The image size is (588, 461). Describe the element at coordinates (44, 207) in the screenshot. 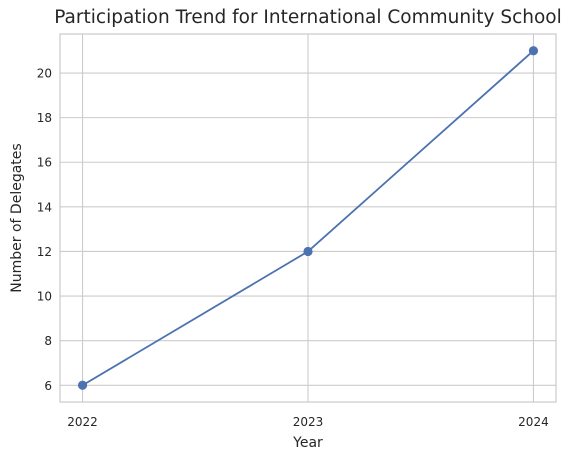

I see `y-tick-label: 14` at that location.